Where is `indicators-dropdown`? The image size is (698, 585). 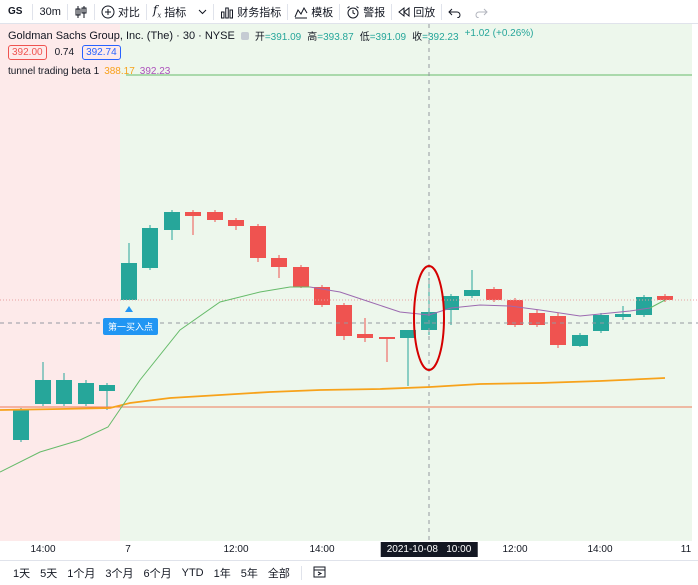
indicators-dropdown is located at coordinates (202, 12).